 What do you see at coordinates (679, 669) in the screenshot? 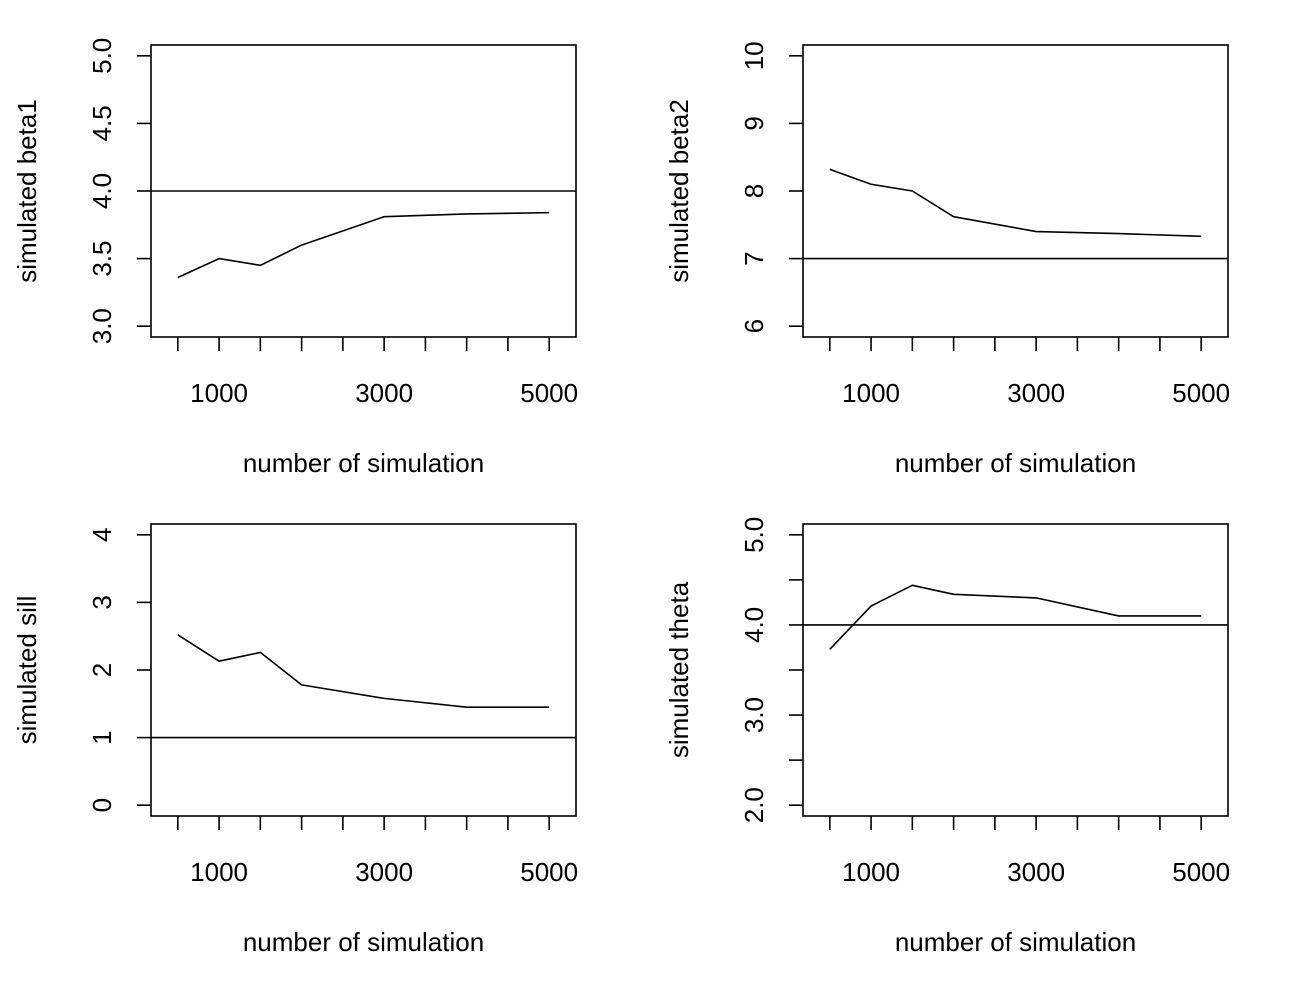
I see `y-axis-title: simulated theta` at bounding box center [679, 669].